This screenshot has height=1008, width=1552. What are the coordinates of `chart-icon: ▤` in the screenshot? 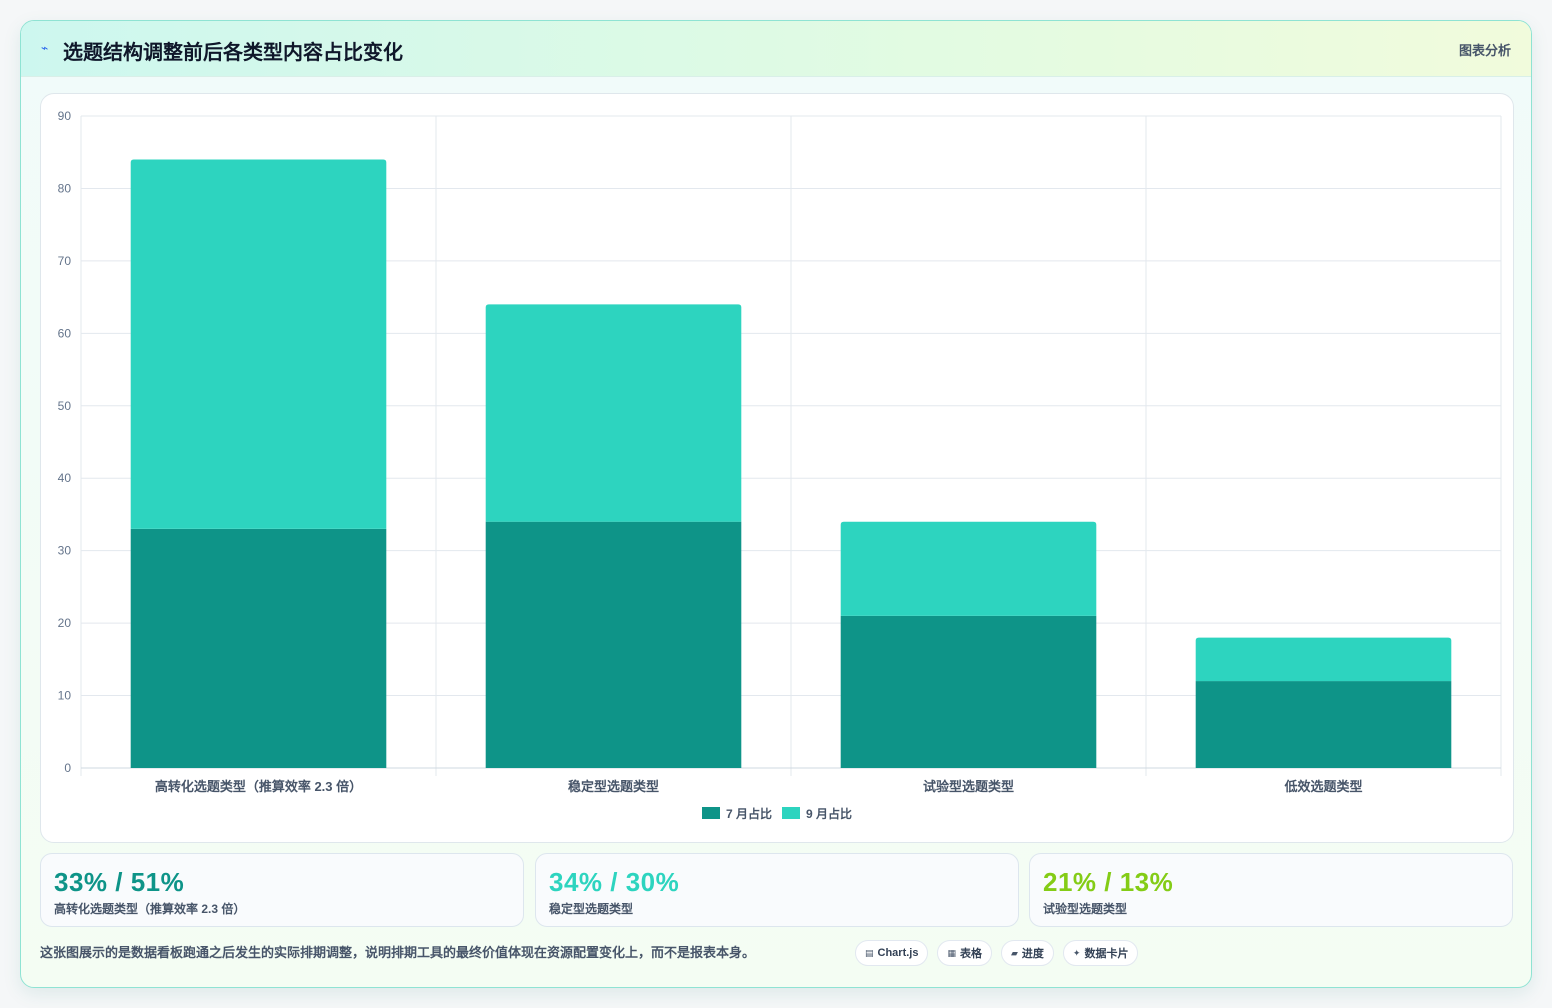 It's located at (869, 952).